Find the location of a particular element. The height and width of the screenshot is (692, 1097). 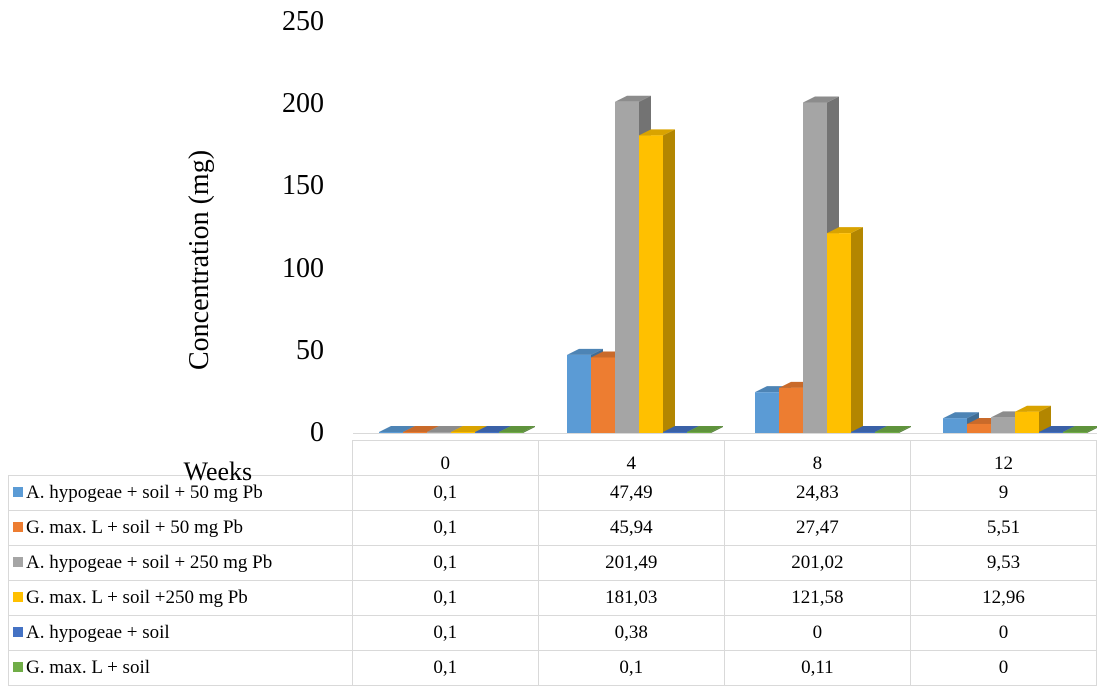

data-label: 27,47 is located at coordinates (817, 528).